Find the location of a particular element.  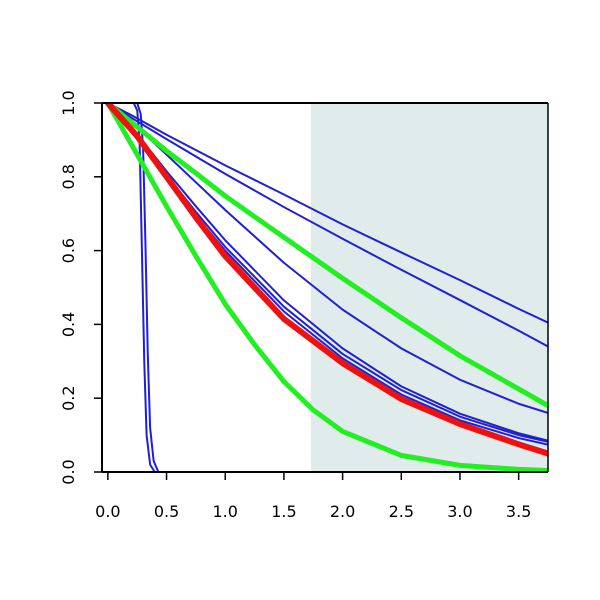

y-tick-label: 0.8 is located at coordinates (68, 176).